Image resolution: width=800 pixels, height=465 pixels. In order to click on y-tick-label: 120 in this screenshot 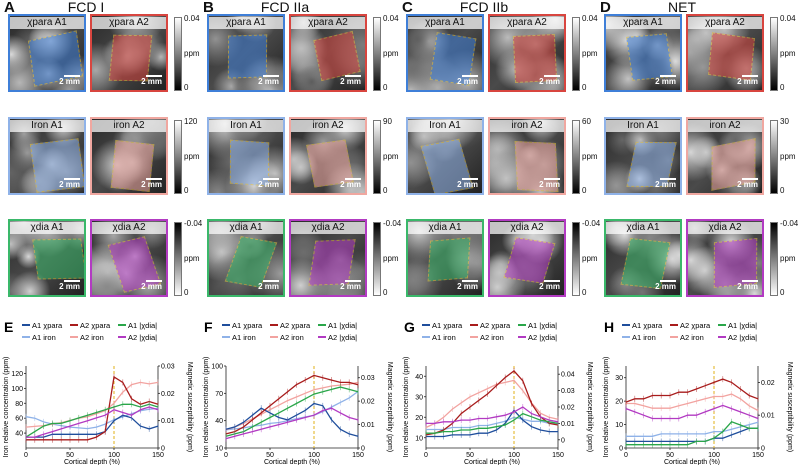, I will do `click(17, 374)`.